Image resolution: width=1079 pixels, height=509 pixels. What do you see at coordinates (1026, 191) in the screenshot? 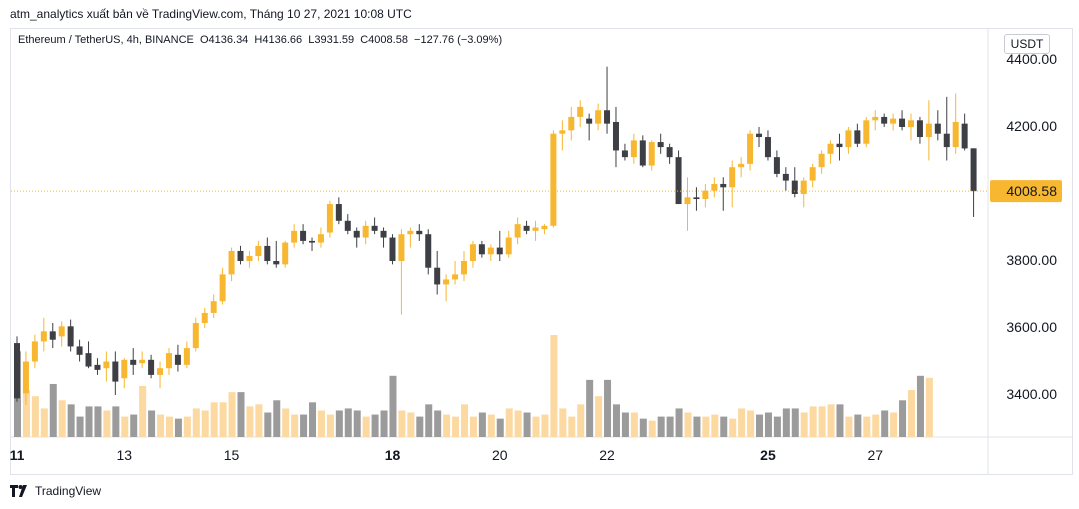
I see `last-price-badge` at bounding box center [1026, 191].